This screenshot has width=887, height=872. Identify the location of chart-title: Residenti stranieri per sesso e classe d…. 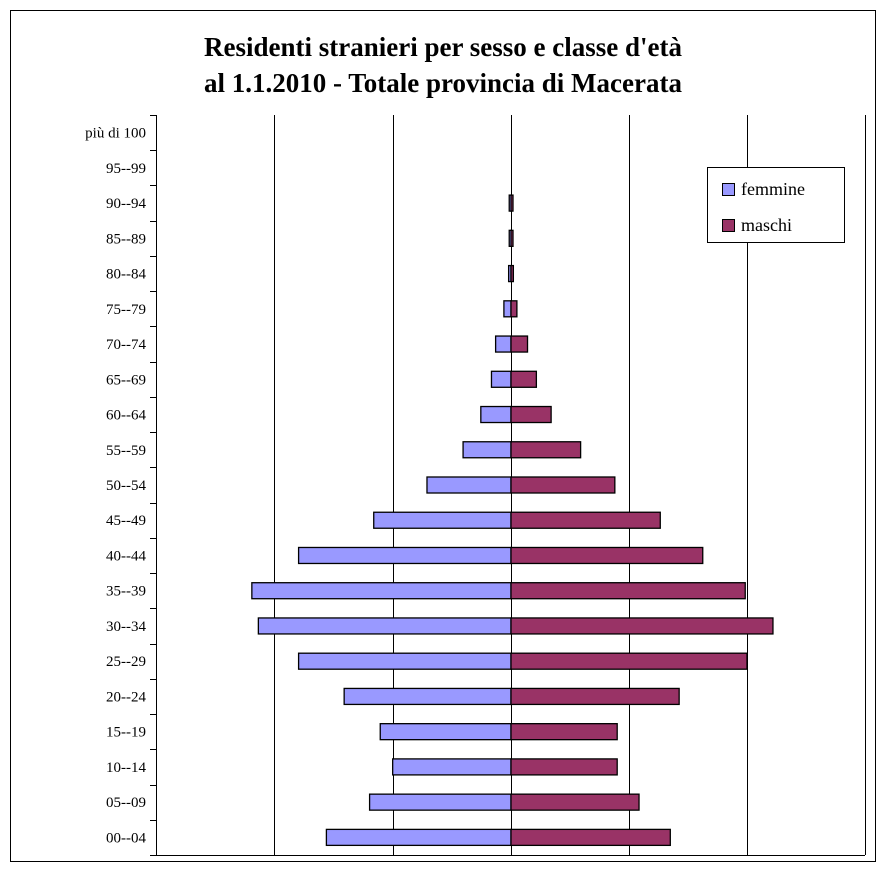
(443, 65).